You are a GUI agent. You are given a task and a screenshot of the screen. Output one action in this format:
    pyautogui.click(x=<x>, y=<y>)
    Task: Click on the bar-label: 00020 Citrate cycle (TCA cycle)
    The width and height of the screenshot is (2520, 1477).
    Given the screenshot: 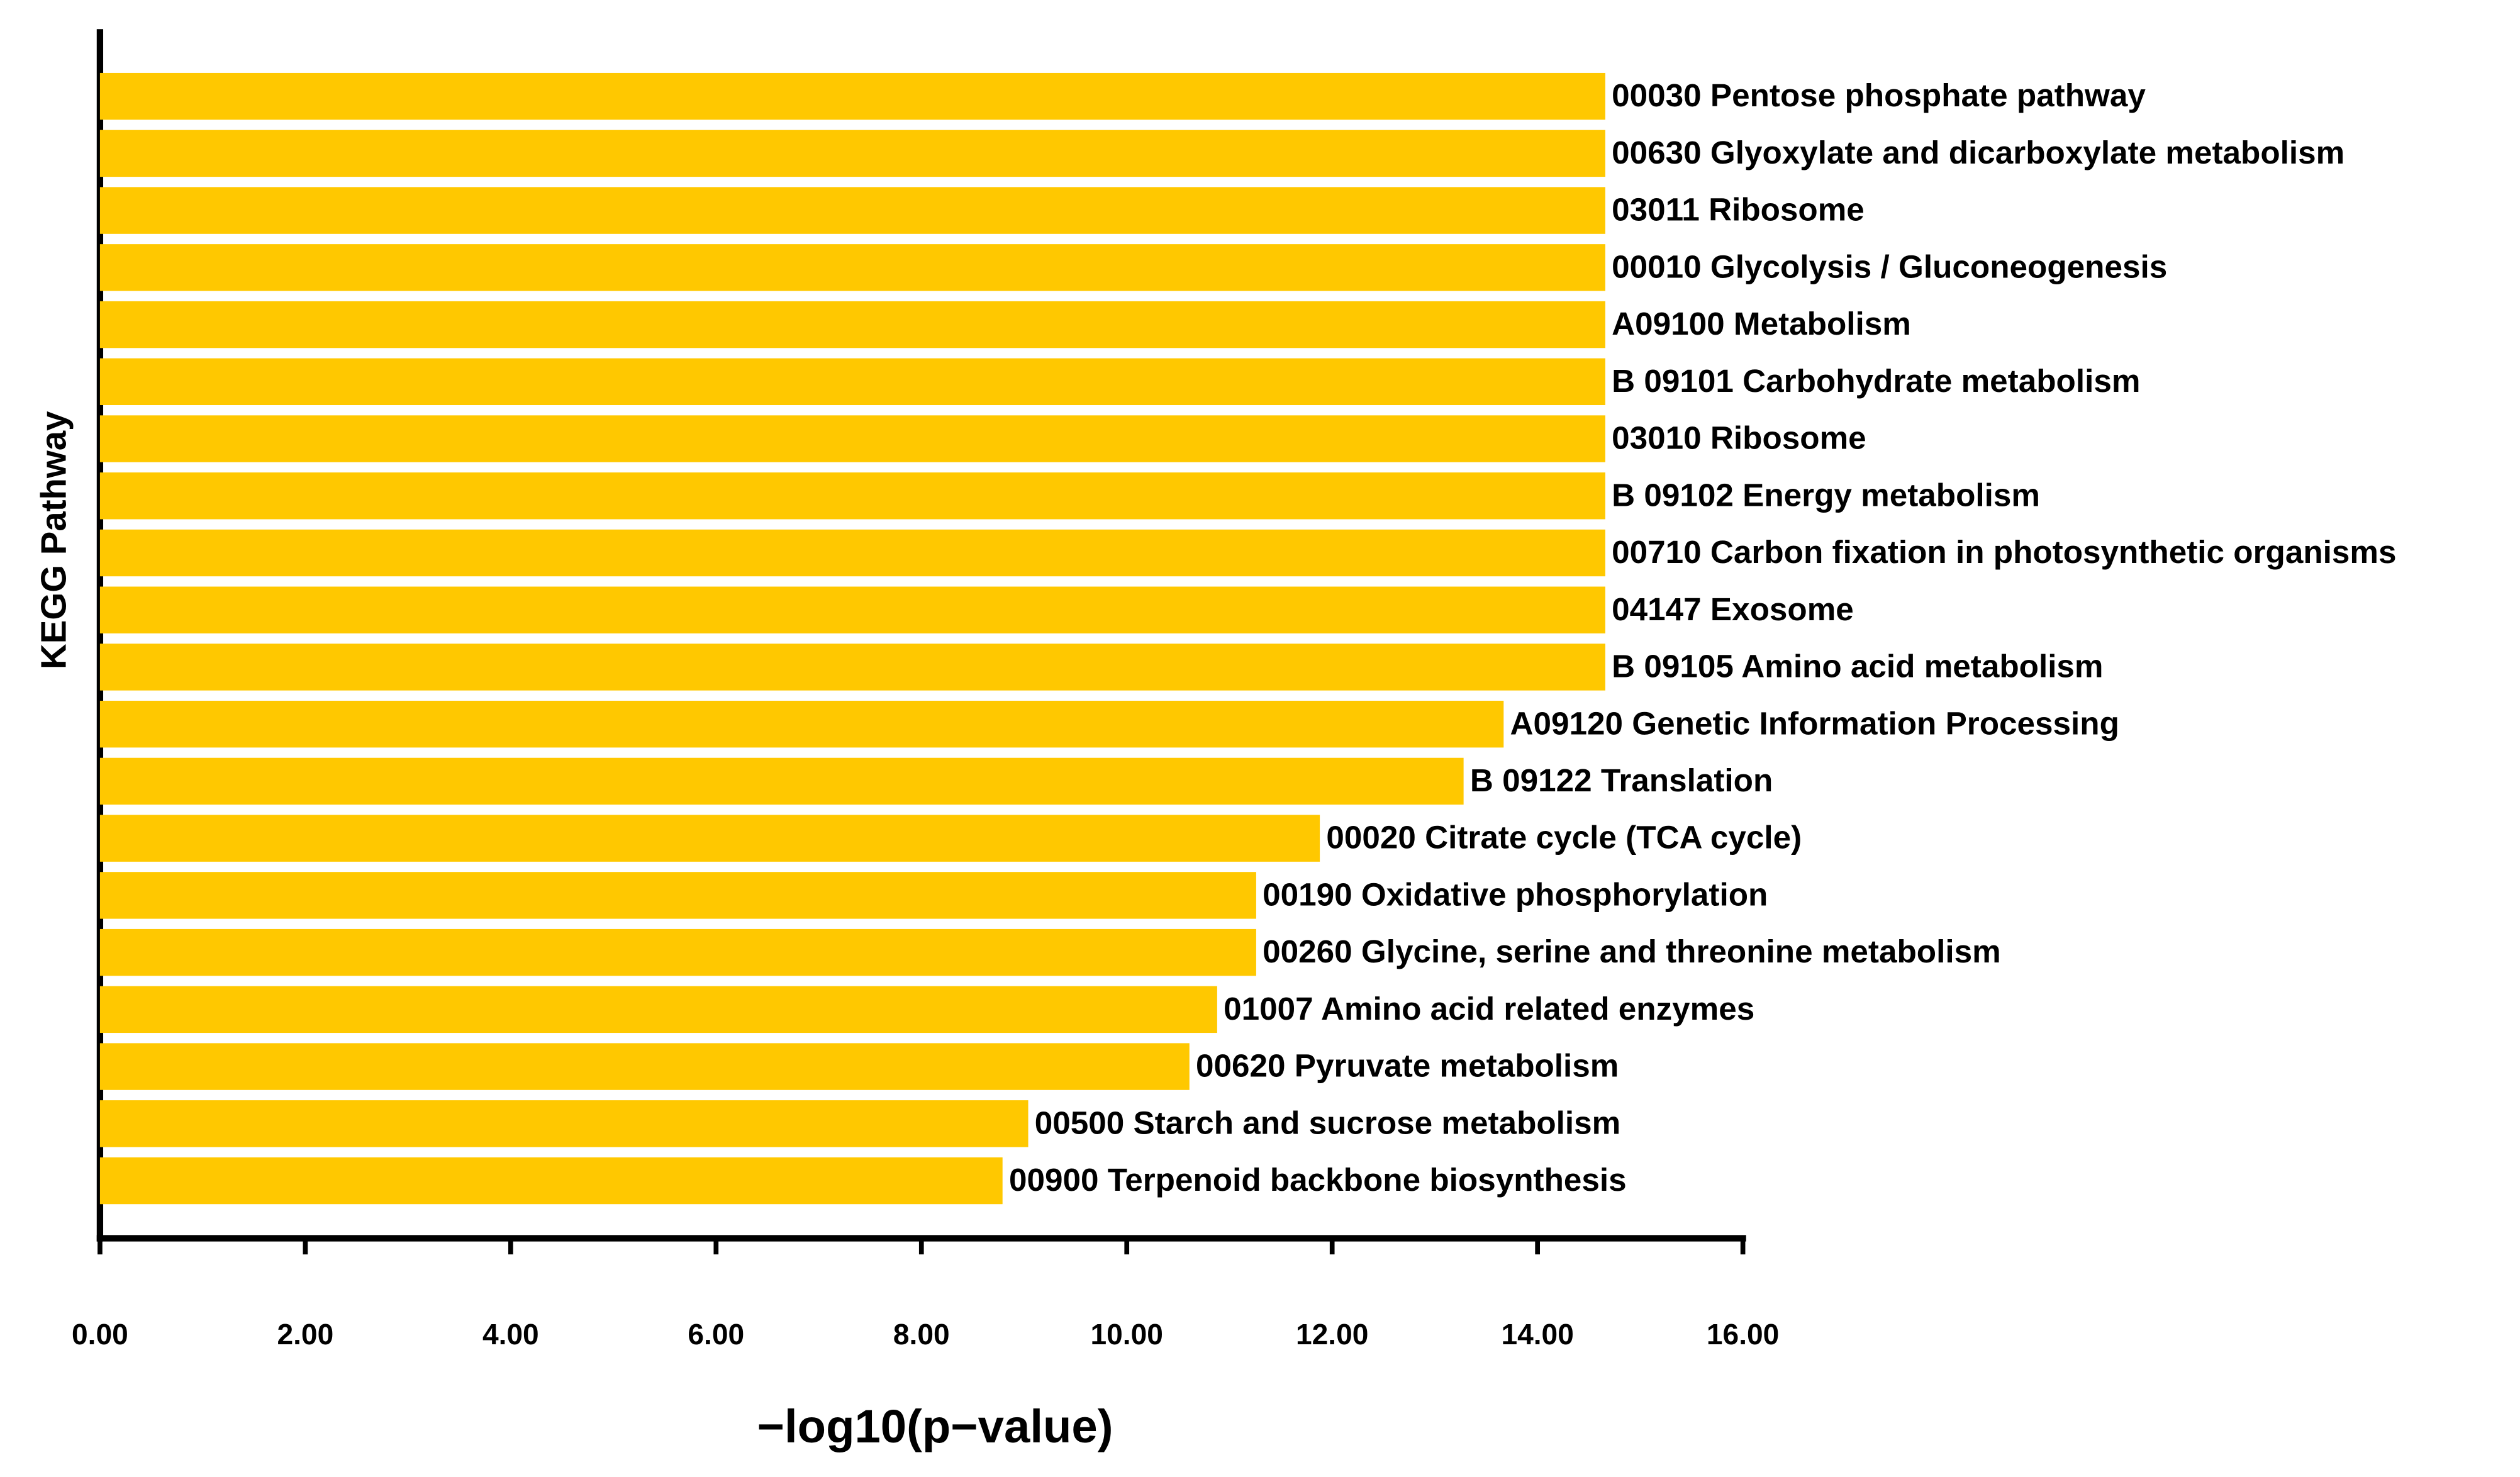 What is the action you would take?
    pyautogui.click(x=1564, y=838)
    